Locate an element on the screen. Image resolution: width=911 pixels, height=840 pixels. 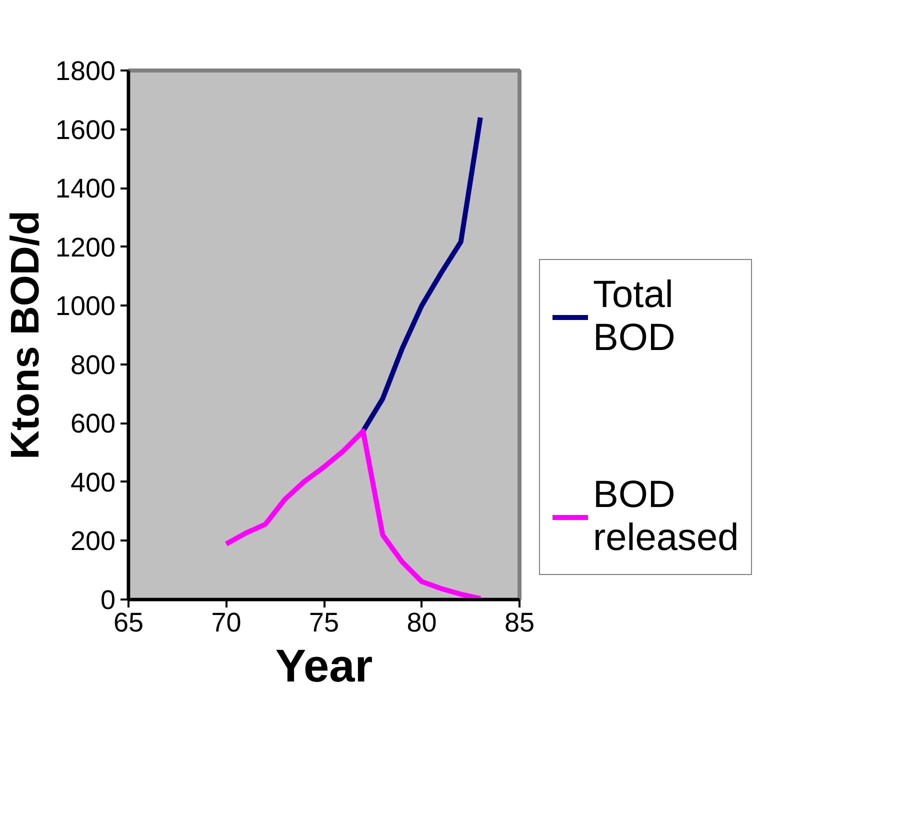
x-tick-label: 70 is located at coordinates (226, 623).